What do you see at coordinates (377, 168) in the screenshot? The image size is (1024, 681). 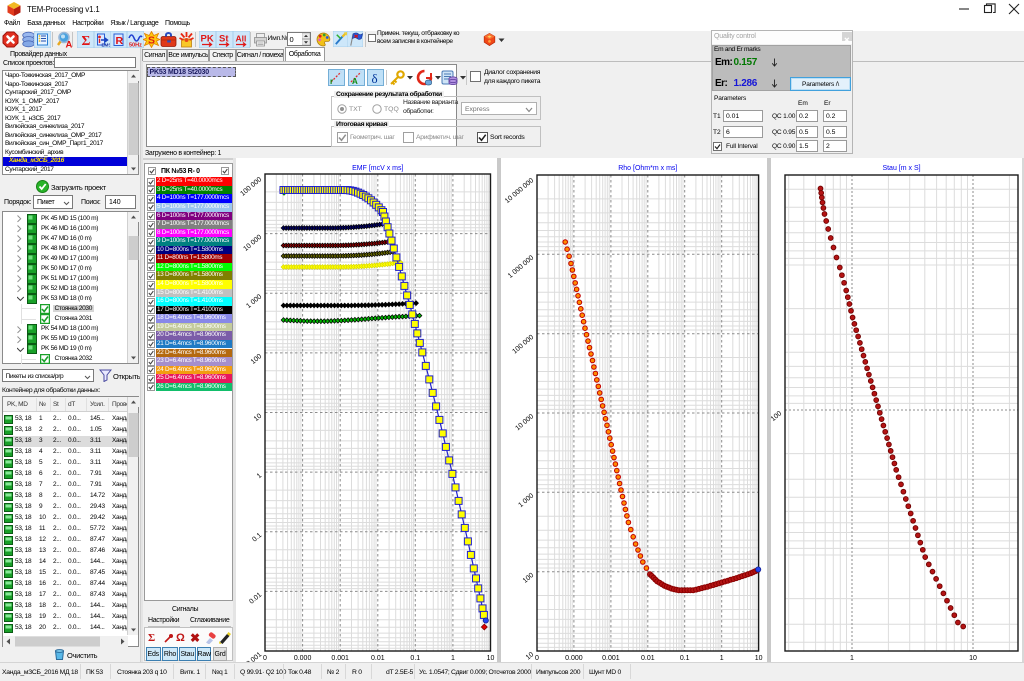 I see `svg-text: EMF [mcV x ms]` at bounding box center [377, 168].